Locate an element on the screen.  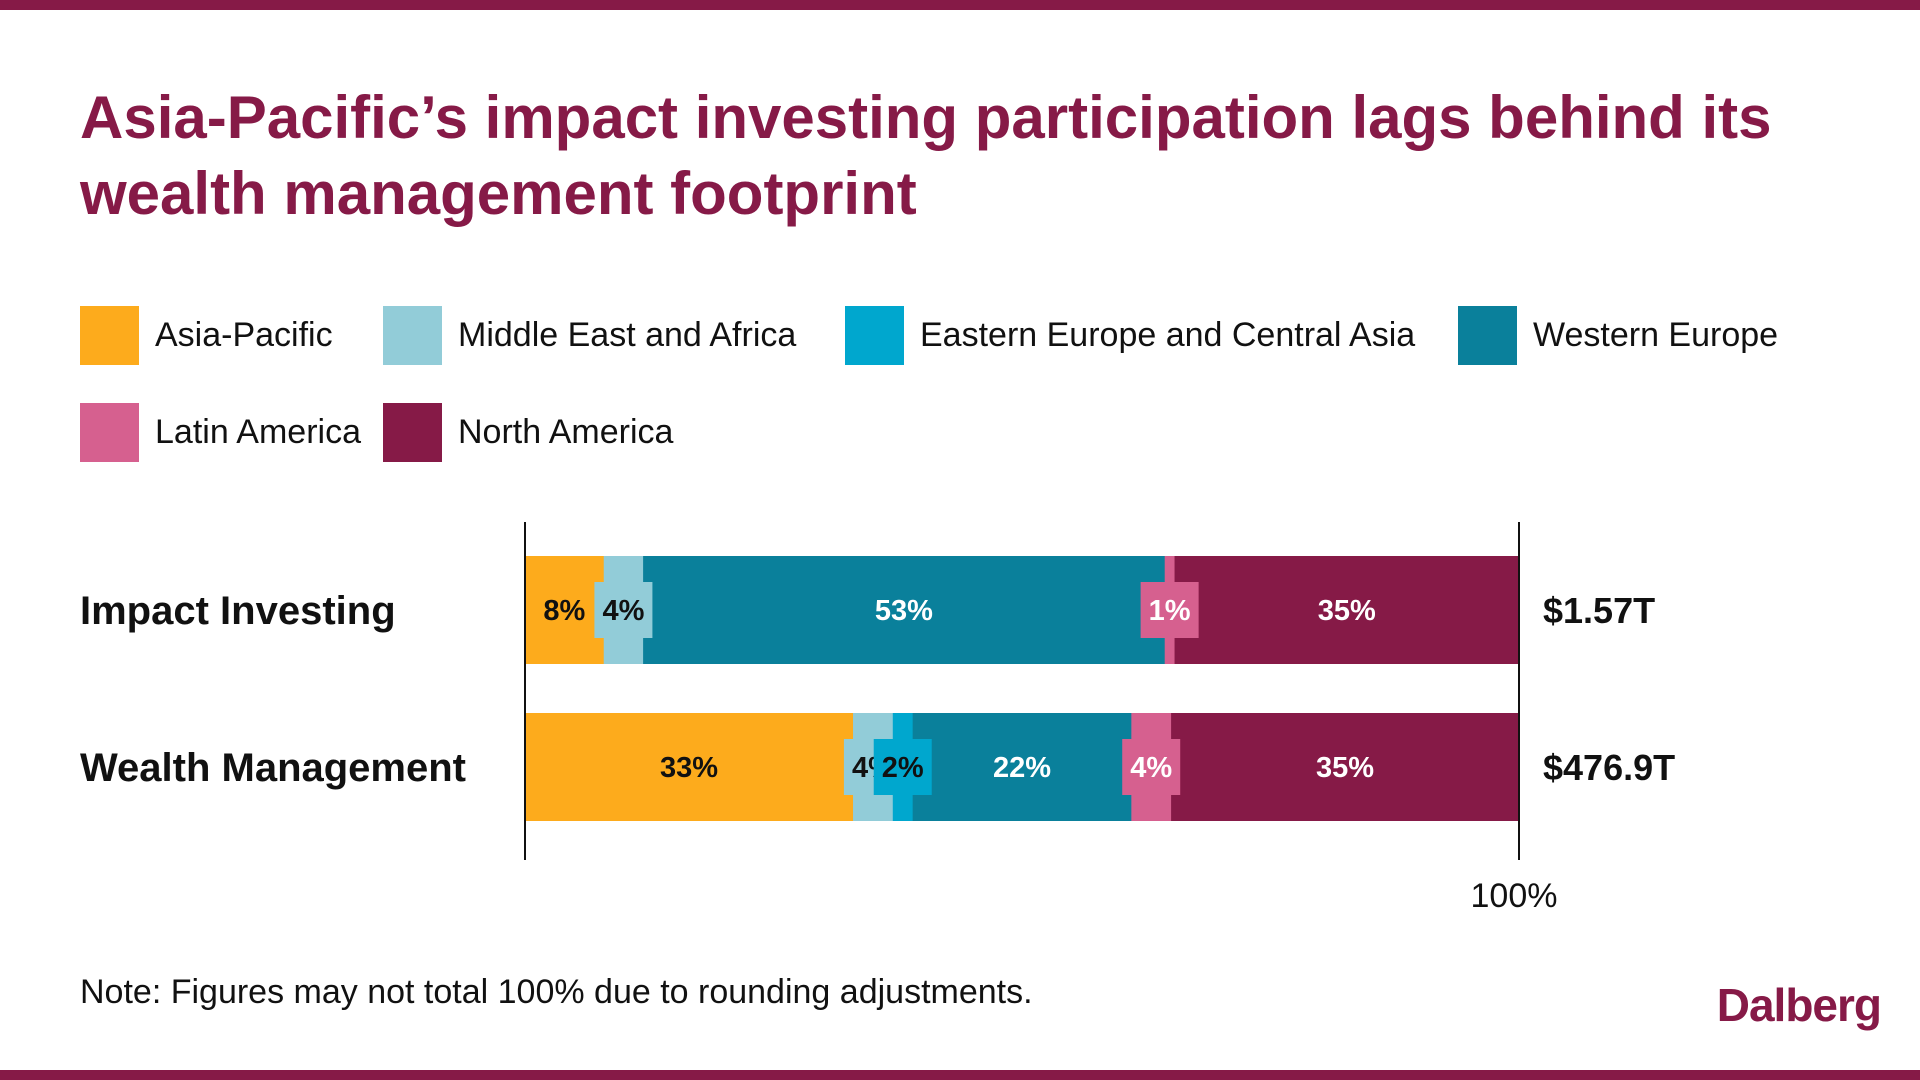
legend-item-latin-america: Latin America is located at coordinates (220, 432).